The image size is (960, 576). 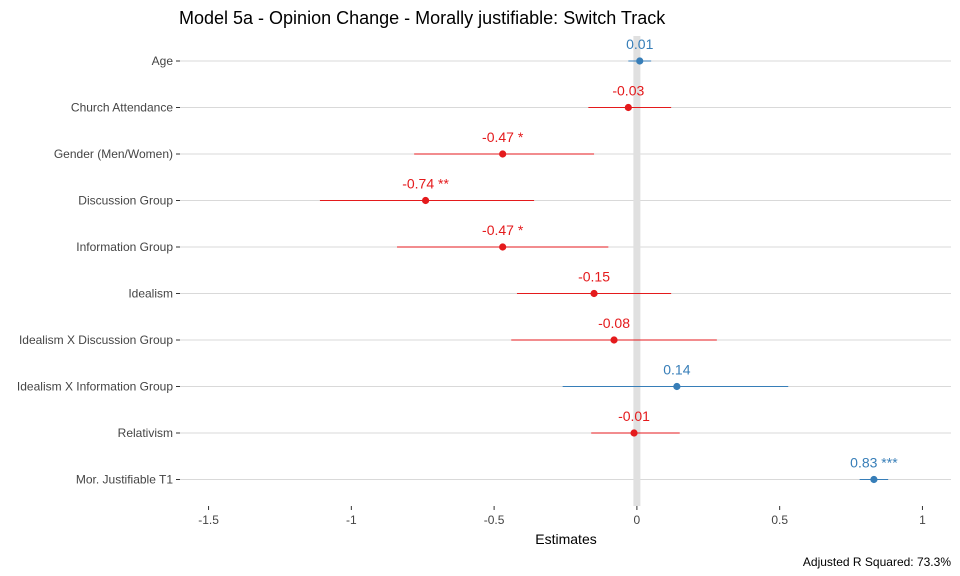 What do you see at coordinates (125, 201) in the screenshot?
I see `y-tick-label: Discussion Group` at bounding box center [125, 201].